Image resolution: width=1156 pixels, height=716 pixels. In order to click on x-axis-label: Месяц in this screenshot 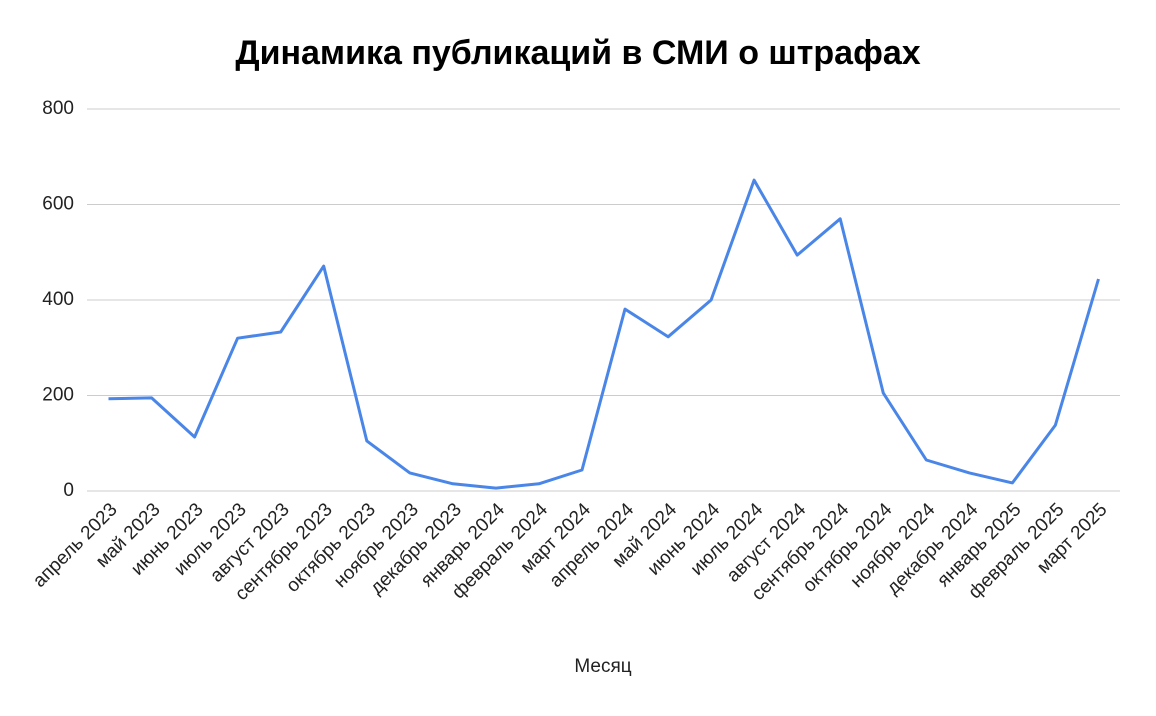, I will do `click(602, 666)`.